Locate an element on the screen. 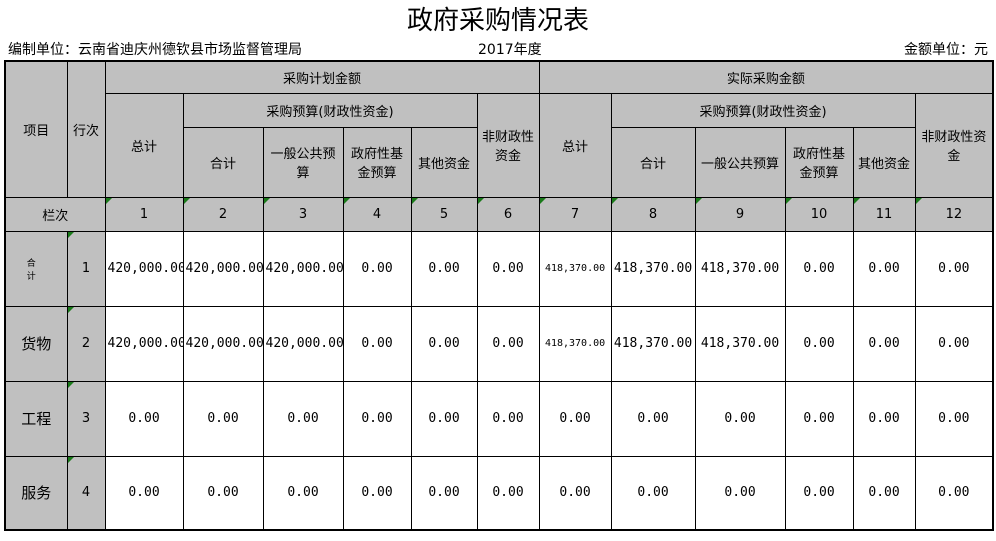 The width and height of the screenshot is (996, 541). row-name: 货物 is located at coordinates (36, 343).